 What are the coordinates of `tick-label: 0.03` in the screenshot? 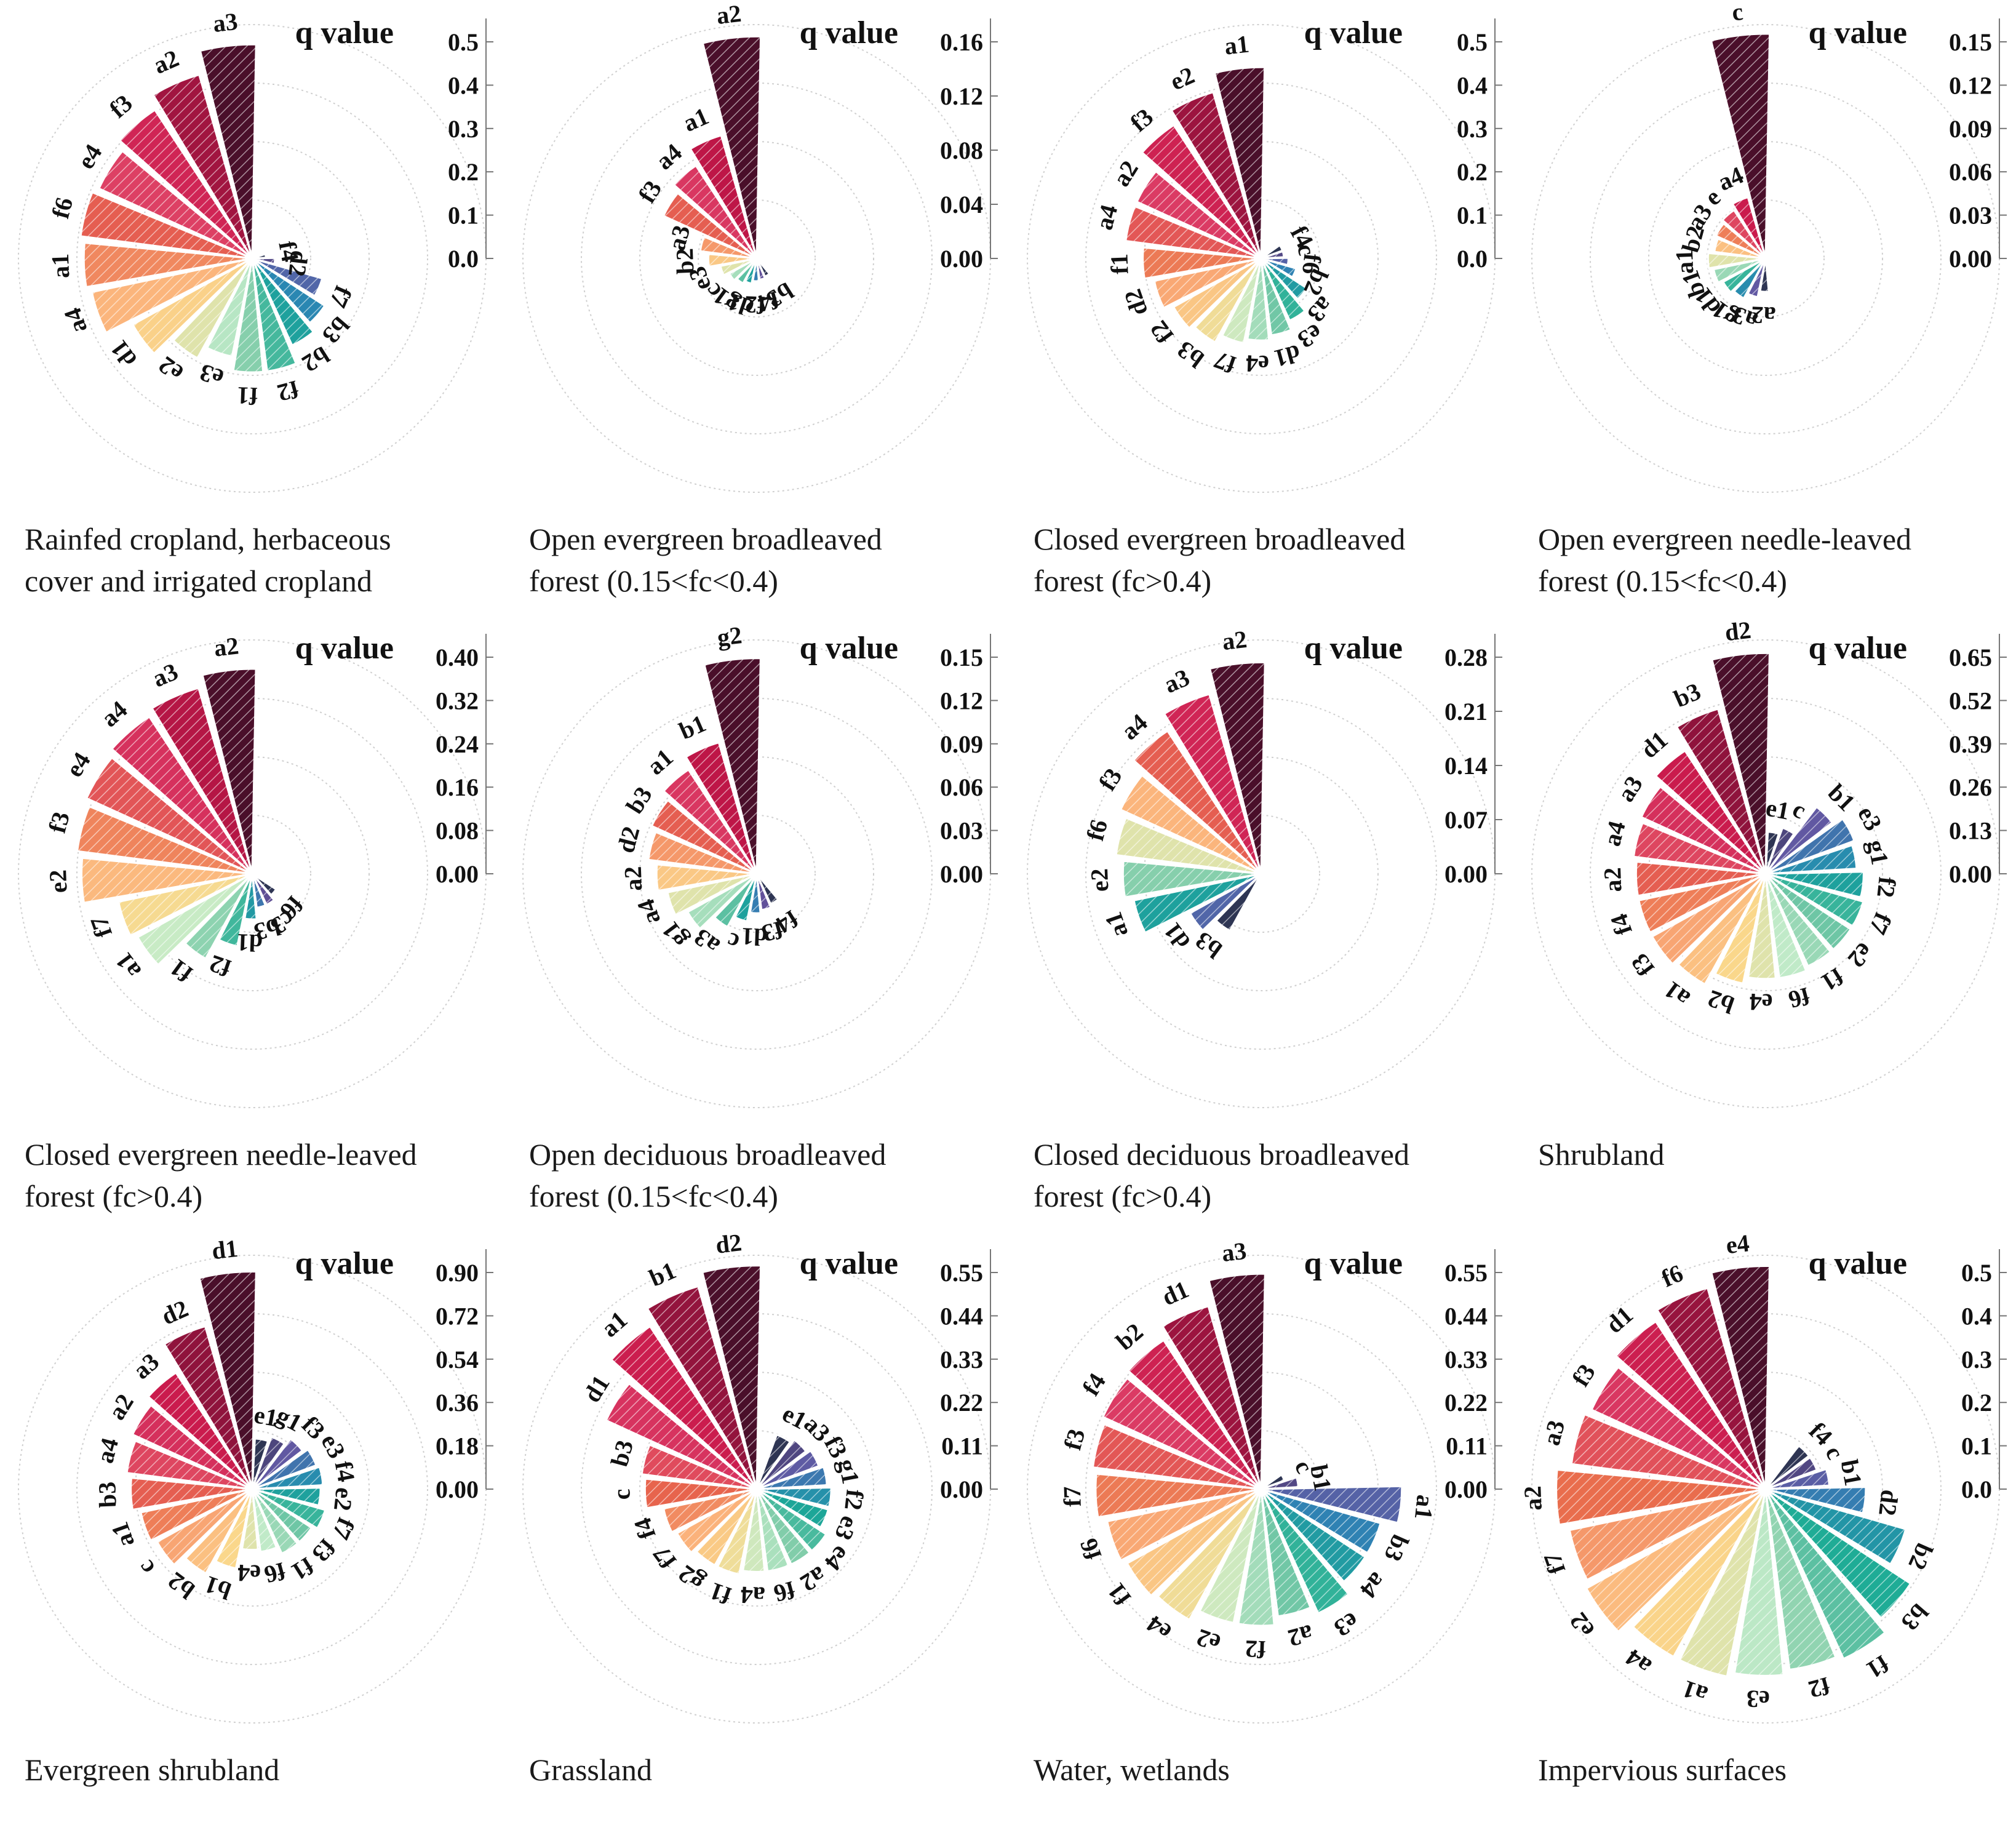 It's located at (961, 831).